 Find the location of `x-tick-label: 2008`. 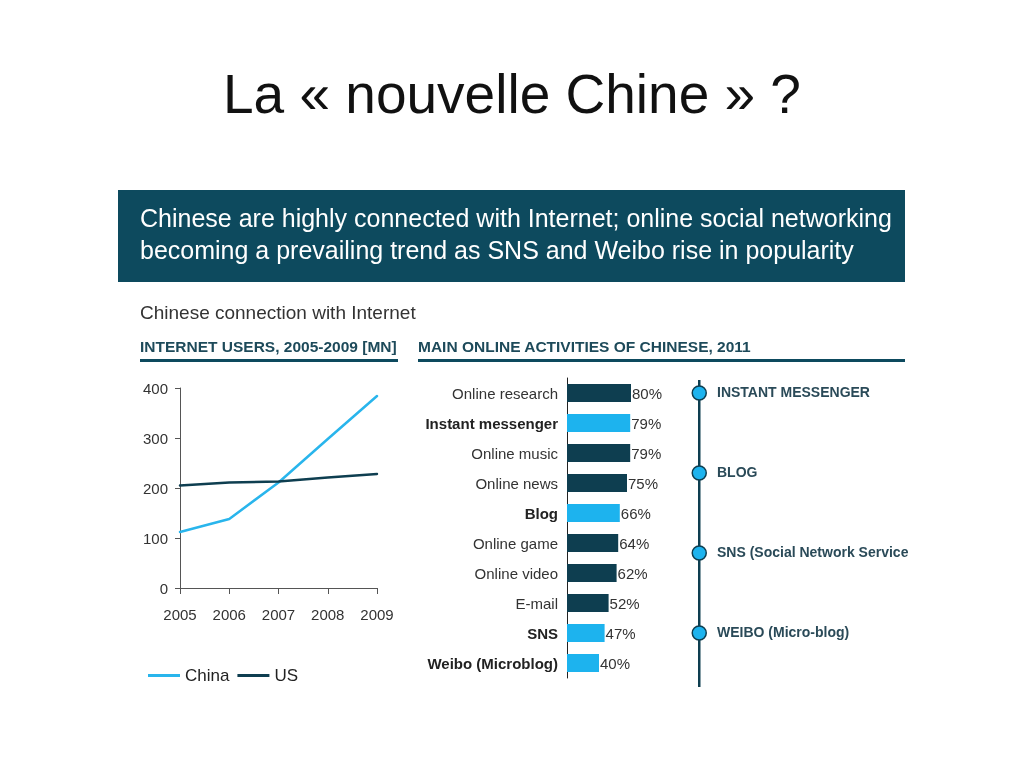

x-tick-label: 2008 is located at coordinates (328, 614).